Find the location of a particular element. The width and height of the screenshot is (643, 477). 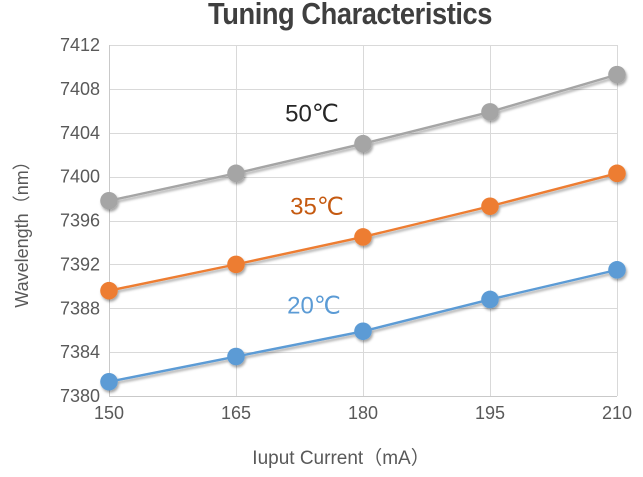

y-axis-title: Wavelength（nm） is located at coordinates (22, 230).